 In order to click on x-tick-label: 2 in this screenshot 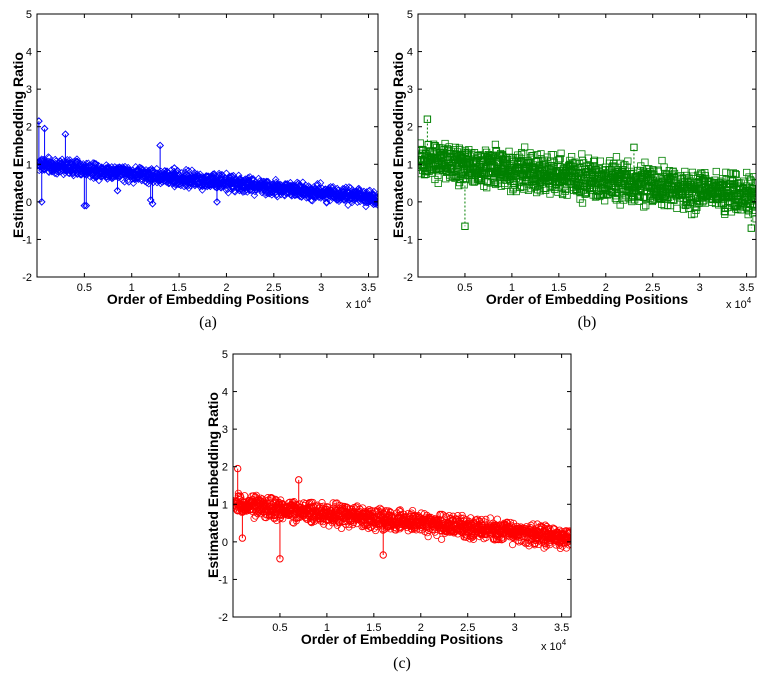, I will do `click(226, 288)`.